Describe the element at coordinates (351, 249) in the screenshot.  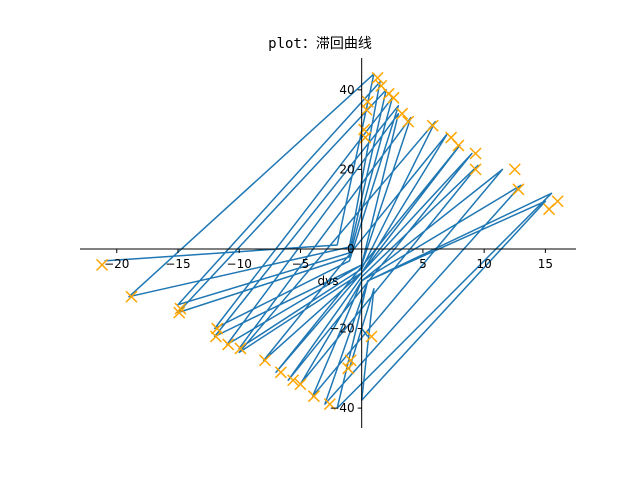
I see `y-tick-label: 0` at that location.